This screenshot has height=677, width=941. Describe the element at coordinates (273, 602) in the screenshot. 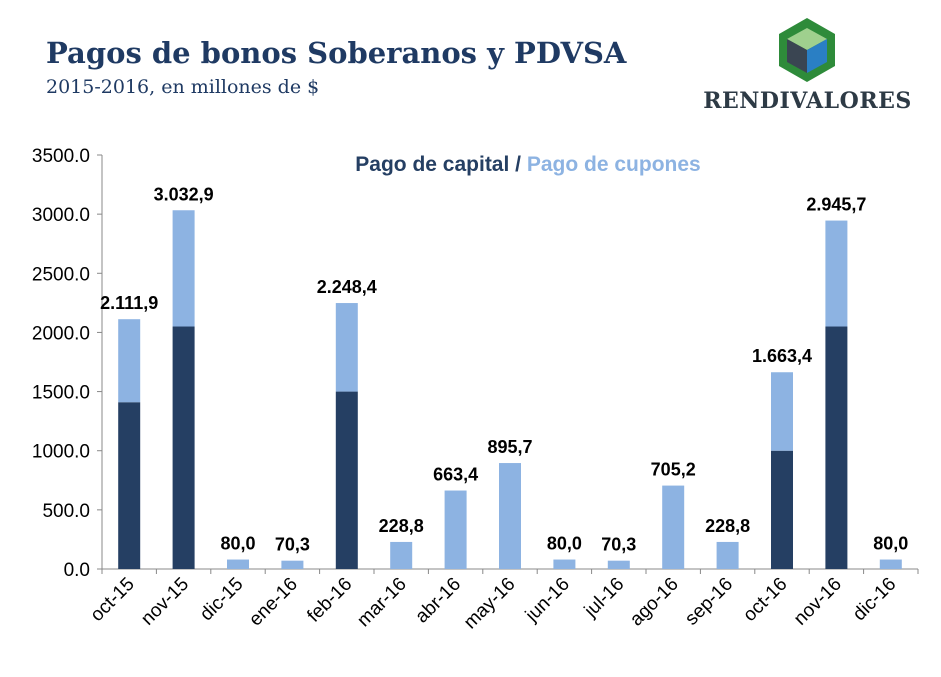

I see `x-tick-label: ene-16` at that location.